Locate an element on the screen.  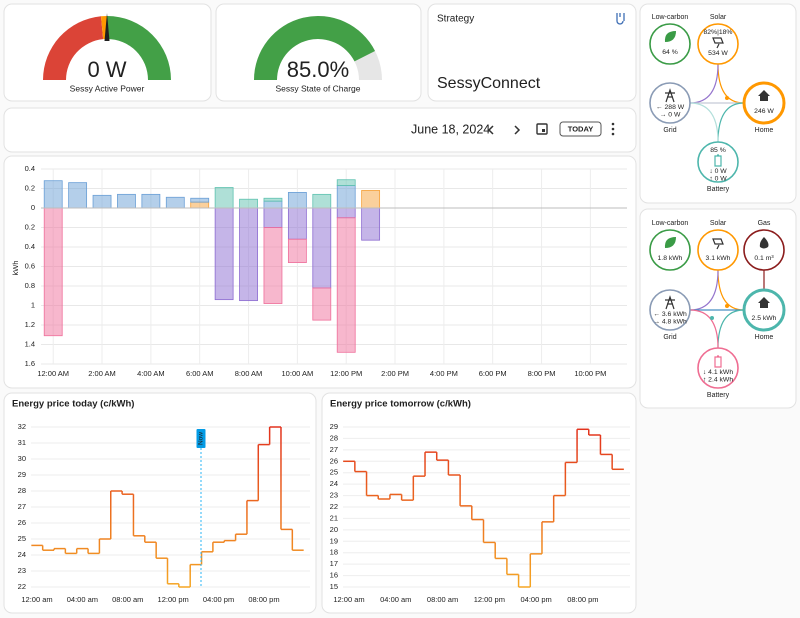
node-label: Grid is located at coordinates (669, 337).